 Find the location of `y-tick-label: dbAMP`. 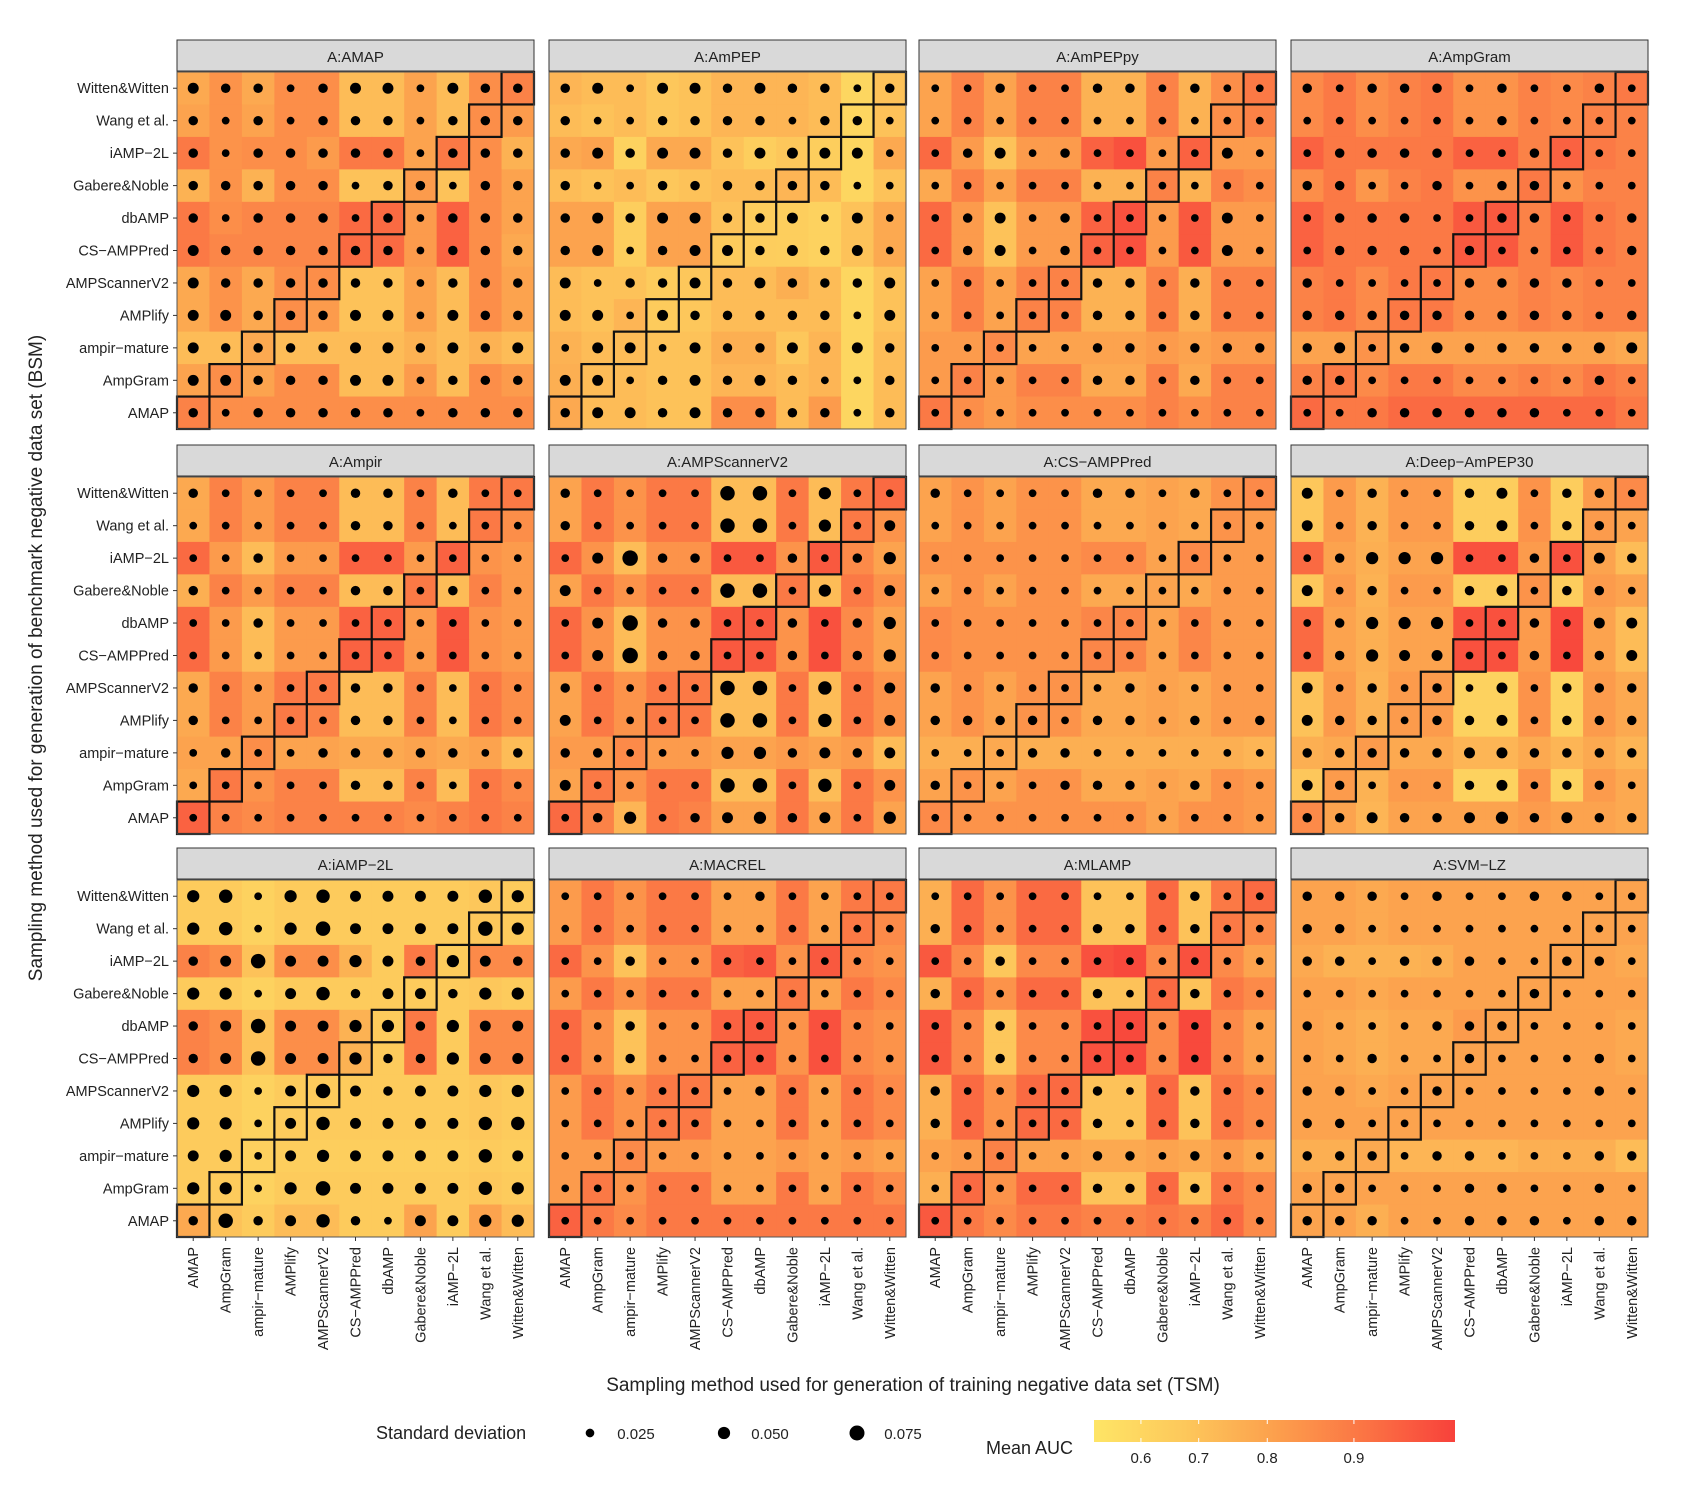

y-tick-label: dbAMP is located at coordinates (145, 624).